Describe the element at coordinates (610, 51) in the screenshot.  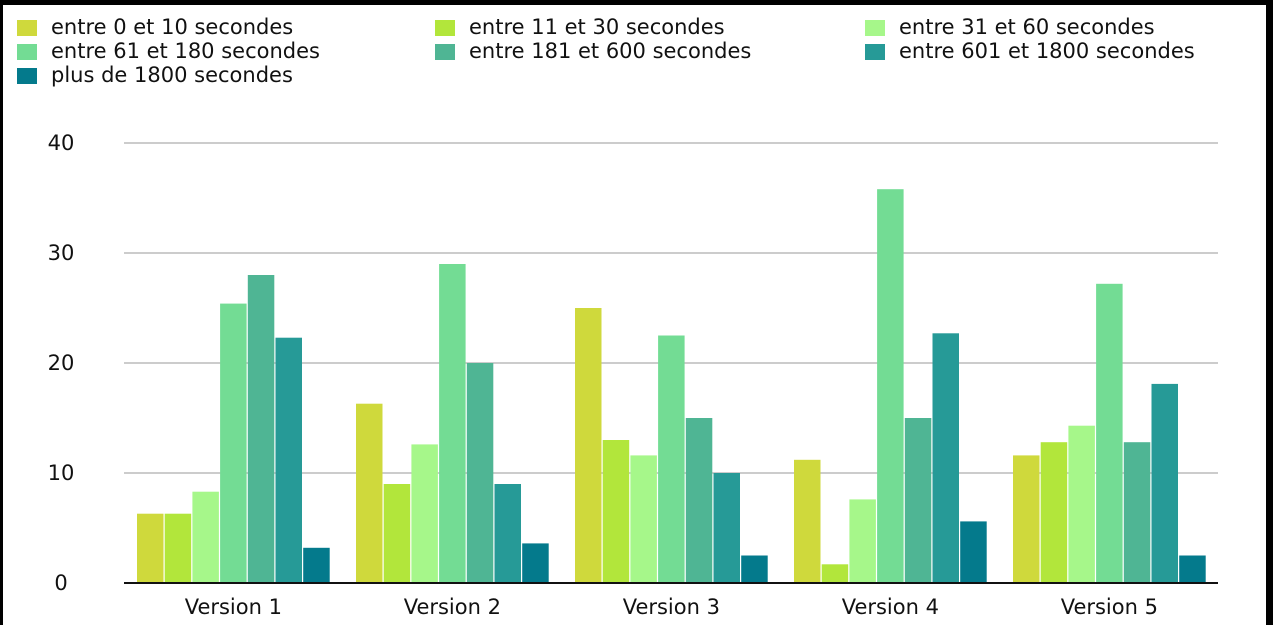
I see `legend-label: entre 181 et 600 secondes` at that location.